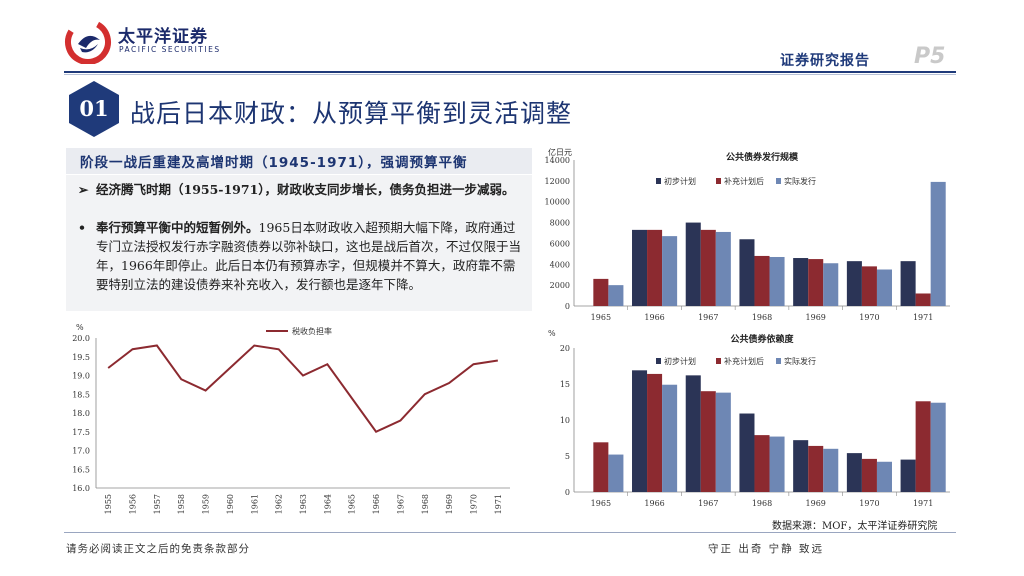 This screenshot has height=576, width=1024. What do you see at coordinates (163, 37) in the screenshot?
I see `brand-name-cn: 太平洋证券` at bounding box center [163, 37].